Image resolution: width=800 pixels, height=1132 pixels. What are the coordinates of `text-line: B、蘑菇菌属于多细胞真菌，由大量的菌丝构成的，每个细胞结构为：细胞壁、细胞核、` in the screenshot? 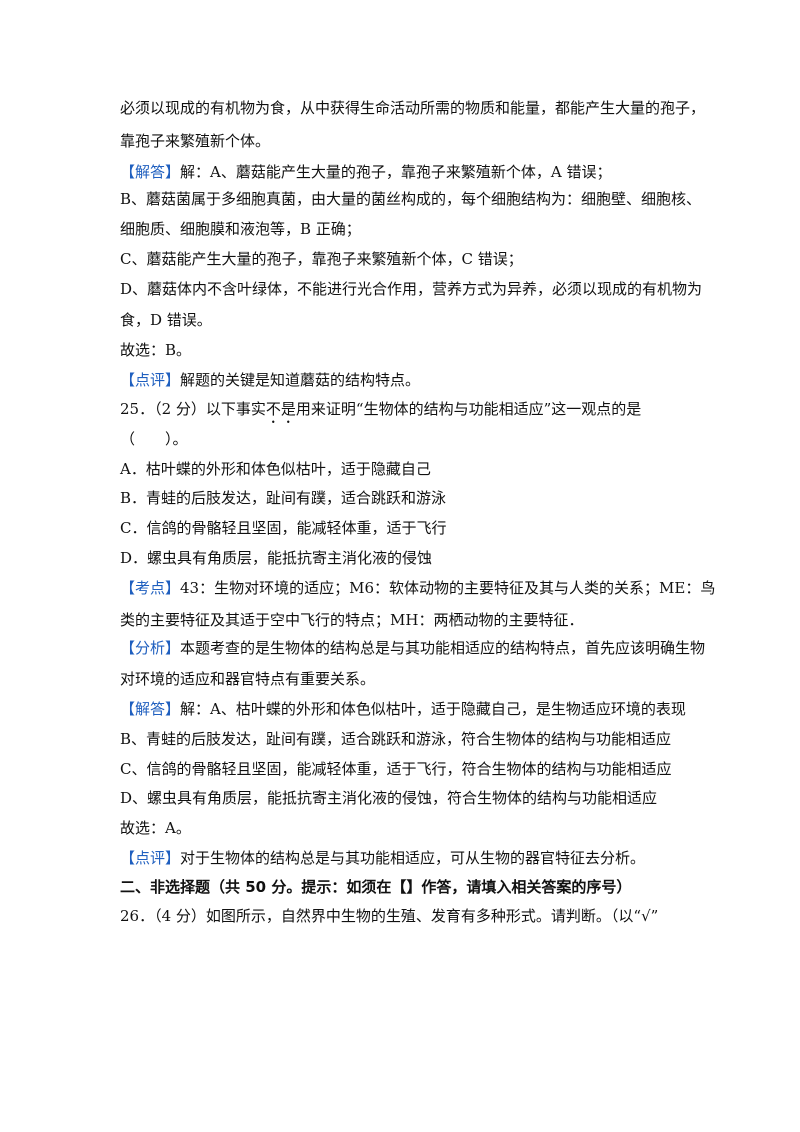 It's located at (411, 199).